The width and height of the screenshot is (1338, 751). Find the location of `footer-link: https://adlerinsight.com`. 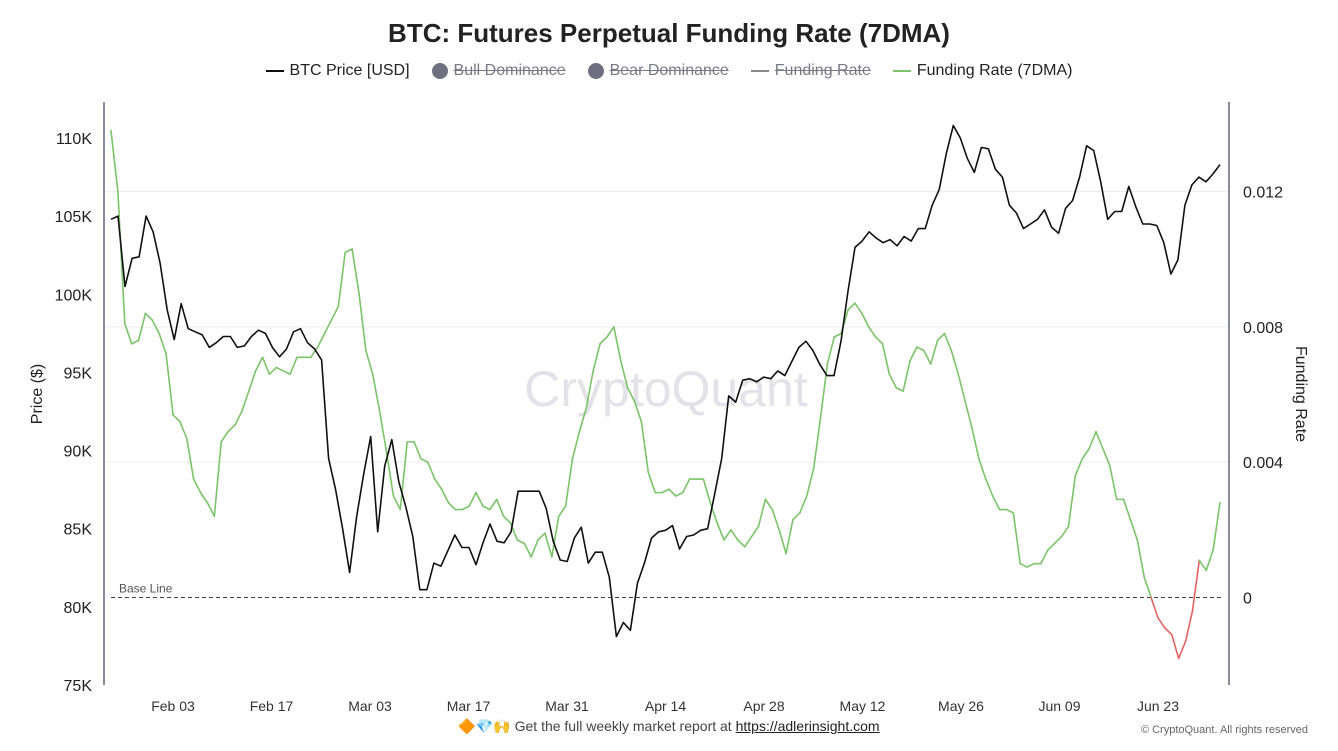

footer-link: https://adlerinsight.com is located at coordinates (807, 726).